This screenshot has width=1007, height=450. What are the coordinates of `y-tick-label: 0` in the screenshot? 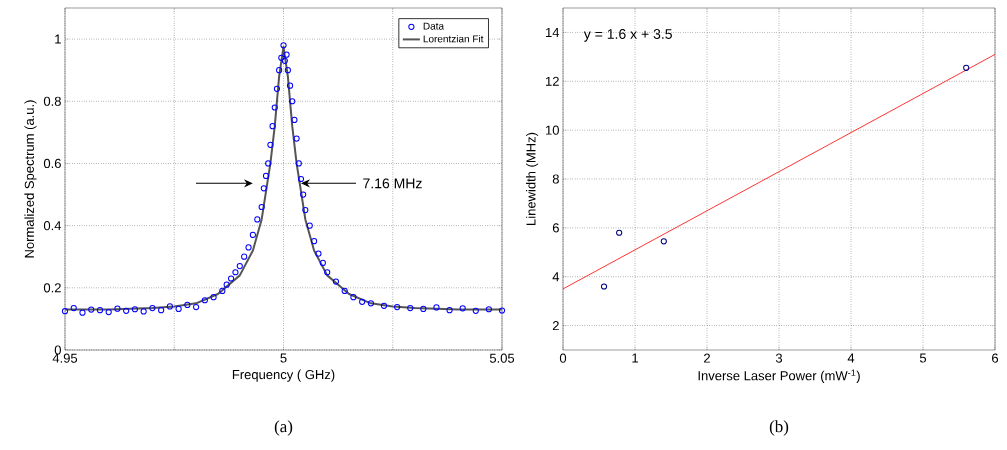 It's located at (57, 350).